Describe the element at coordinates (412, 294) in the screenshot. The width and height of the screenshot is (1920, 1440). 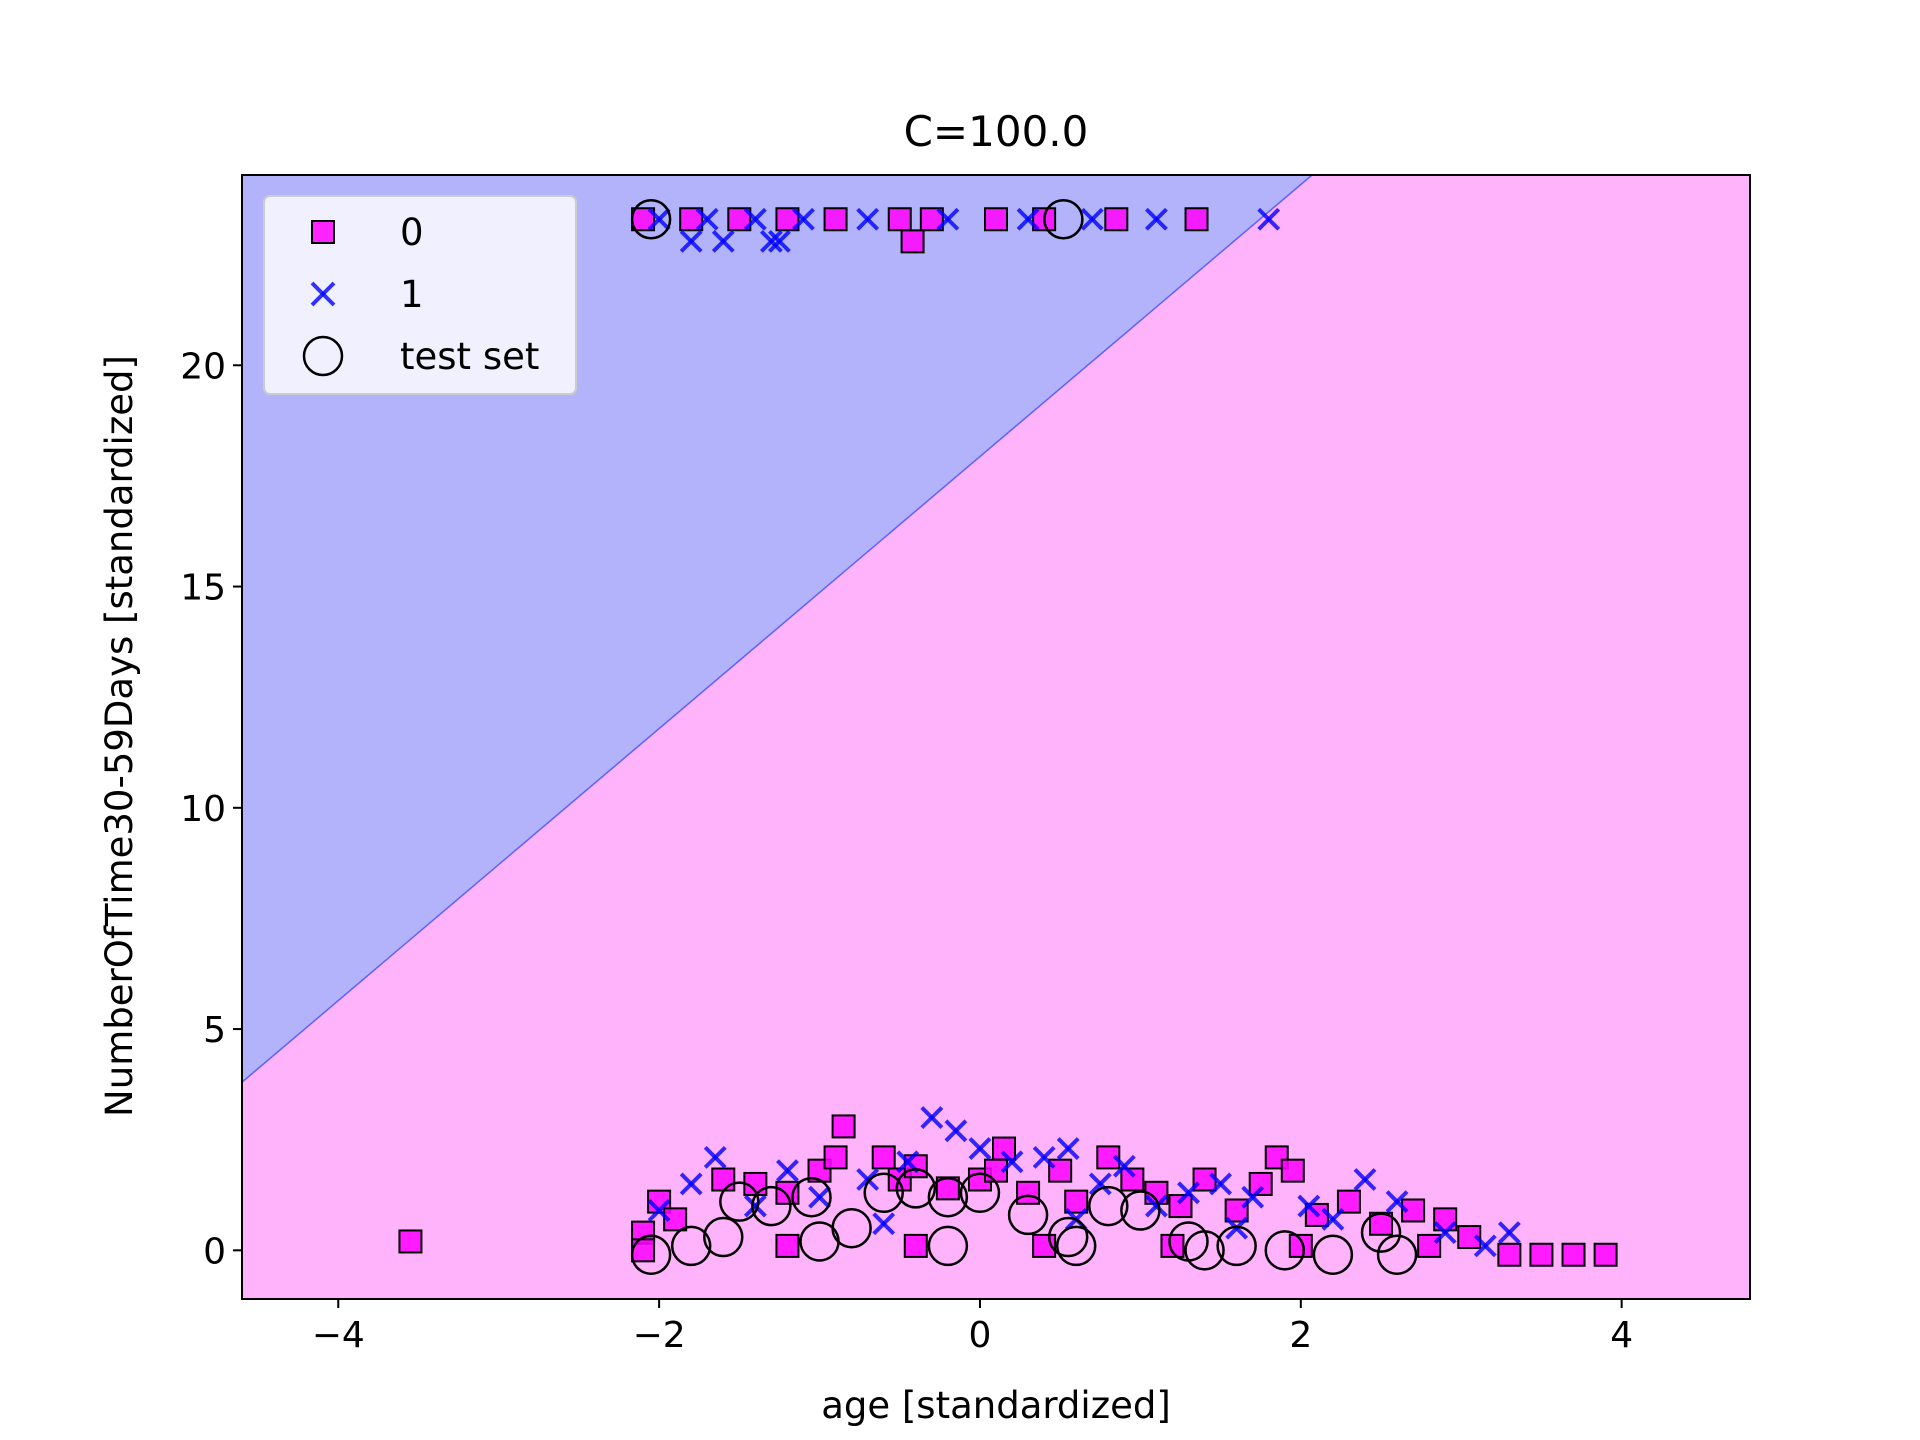
I see `legend-label: 1` at that location.